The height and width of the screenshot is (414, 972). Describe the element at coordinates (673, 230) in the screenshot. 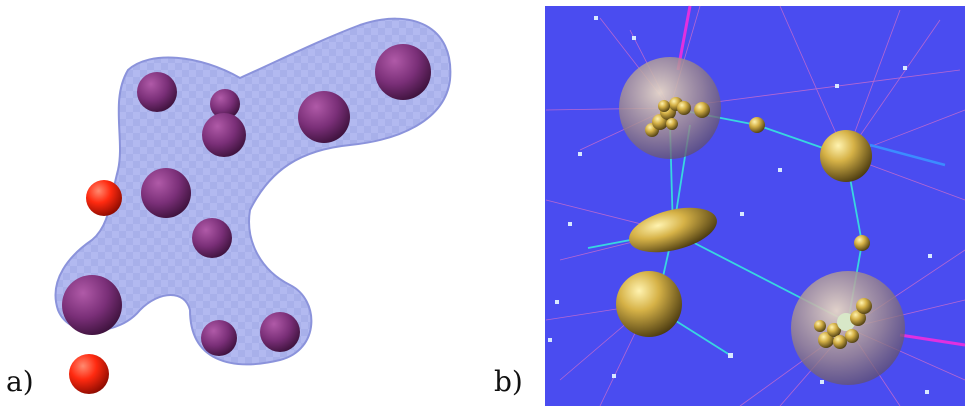

I see `gold-ellipsoid` at that location.